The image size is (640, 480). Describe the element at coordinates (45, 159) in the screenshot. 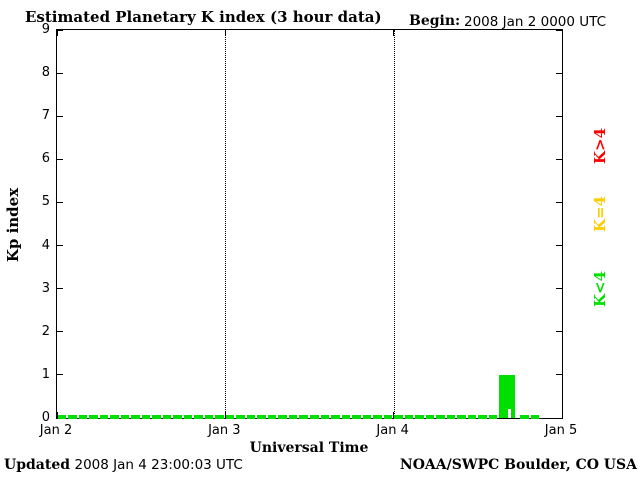

I see `y-tick-label: 6` at that location.